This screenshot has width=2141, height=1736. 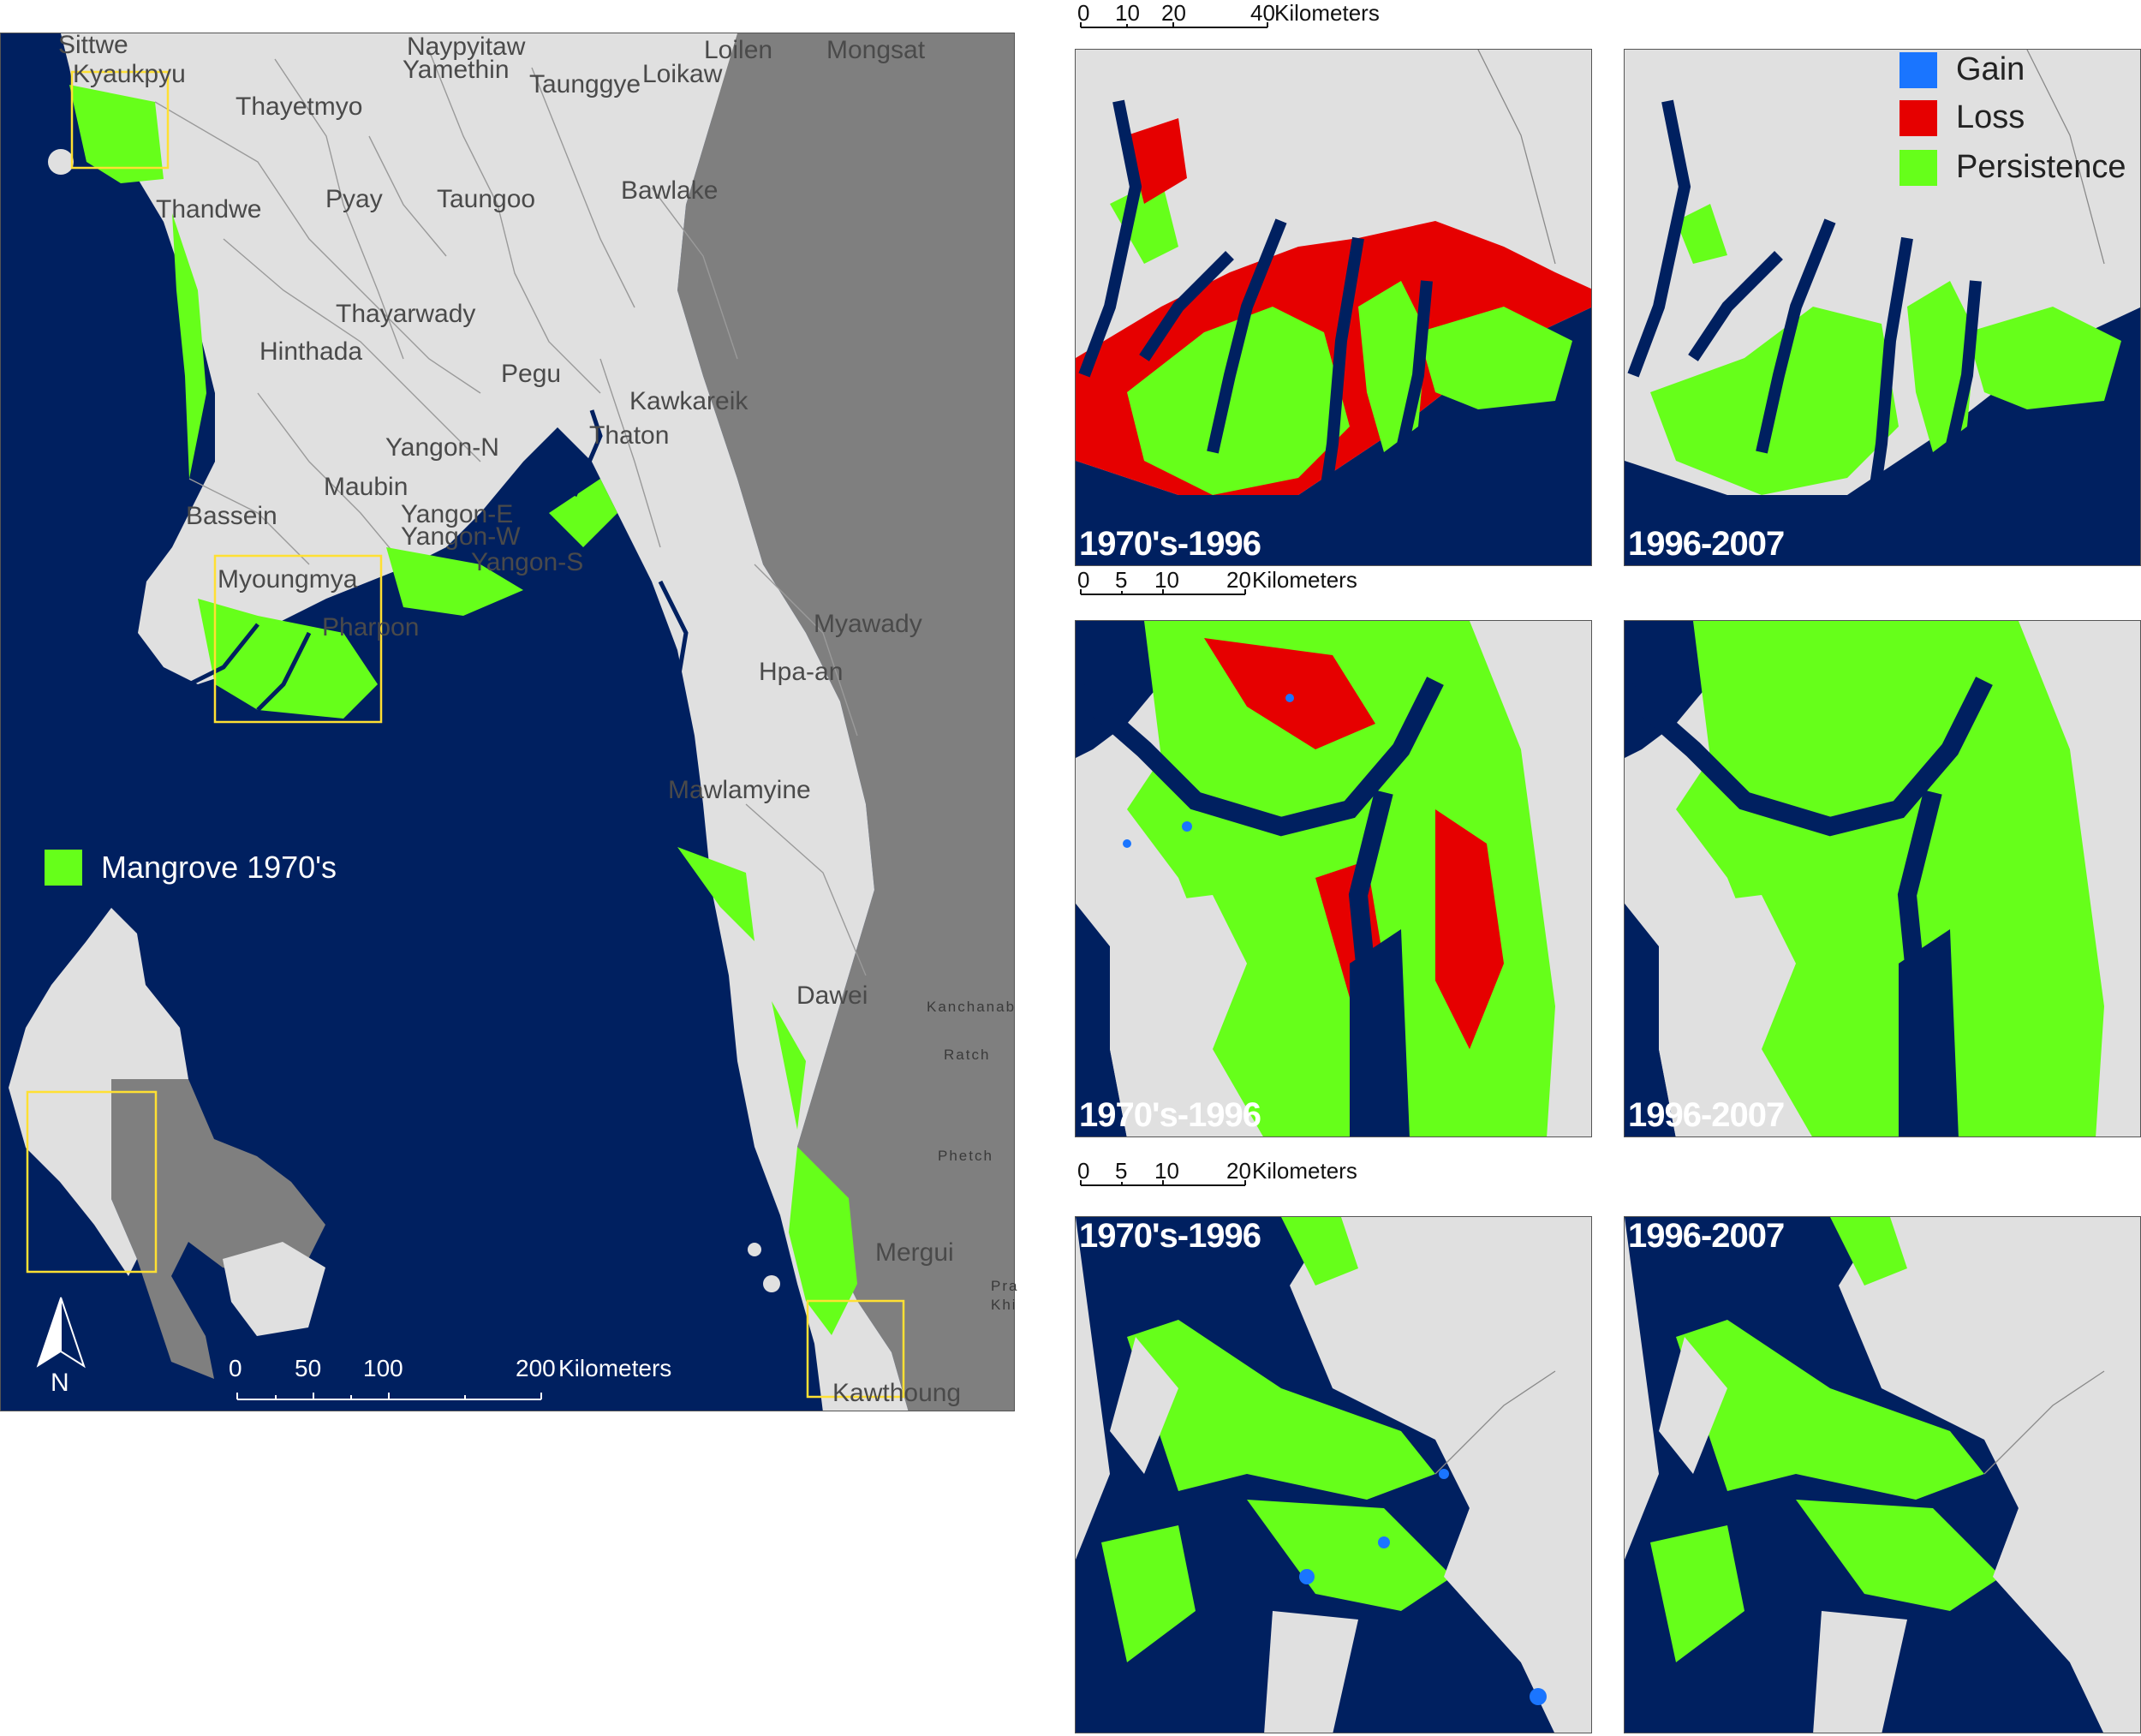 I want to click on main-scale-tick-0: 0, so click(x=235, y=1368).